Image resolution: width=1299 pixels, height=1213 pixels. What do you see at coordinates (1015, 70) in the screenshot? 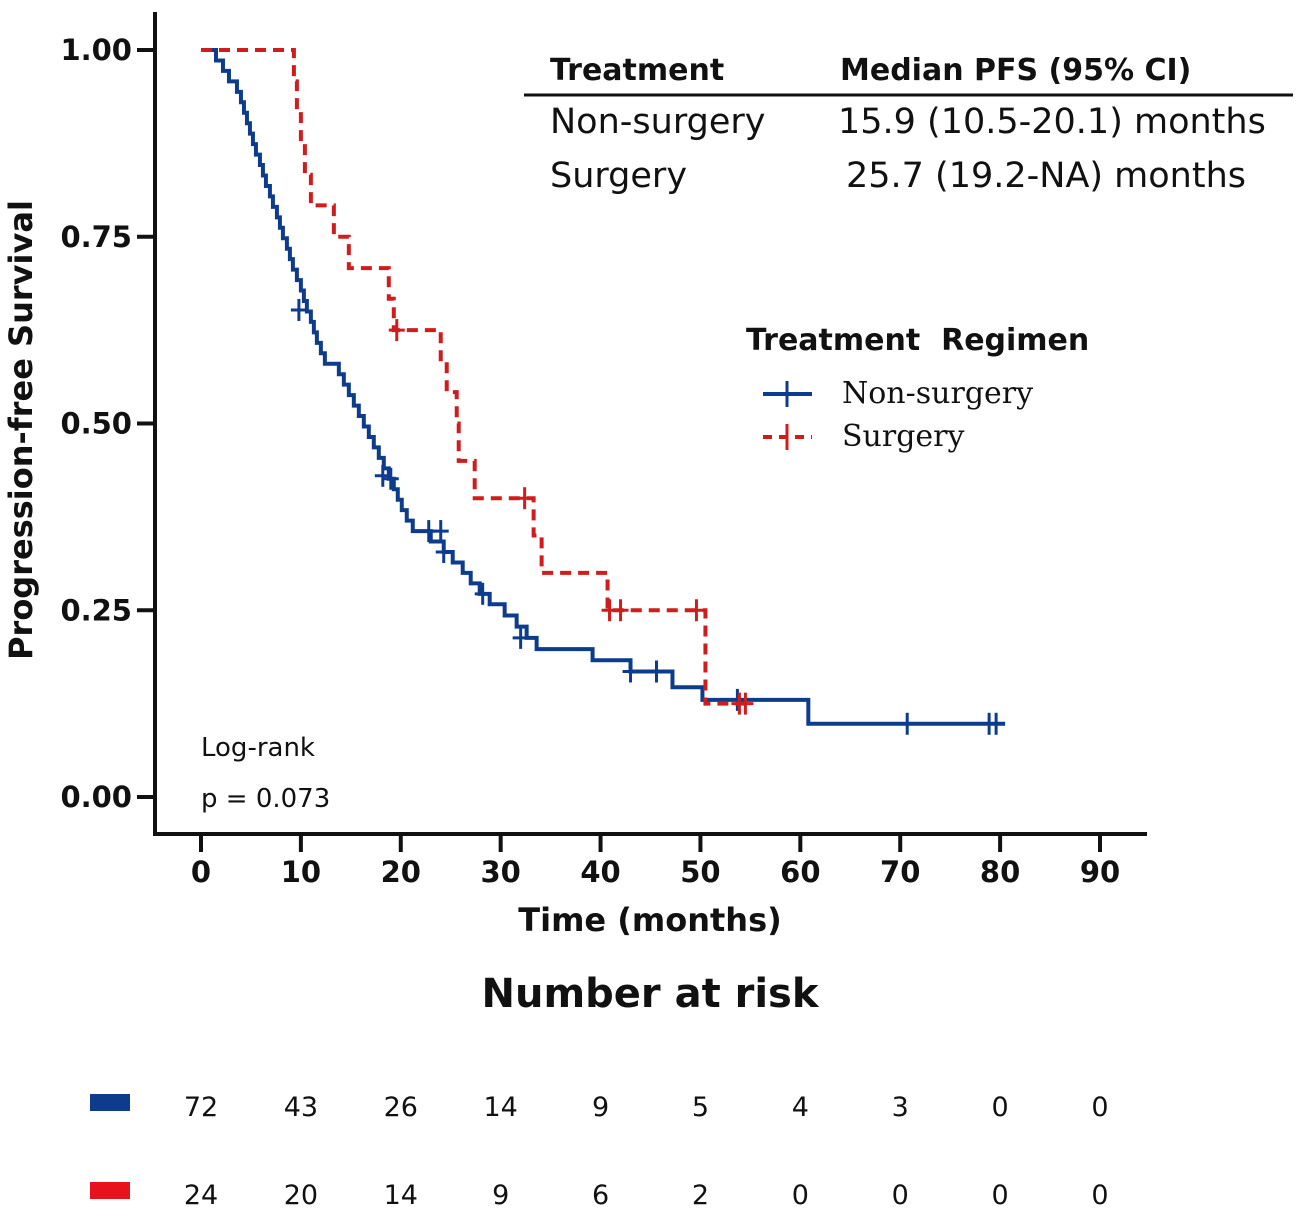
I see `median-table-header-median: Median PFS (95% CI)` at bounding box center [1015, 70].